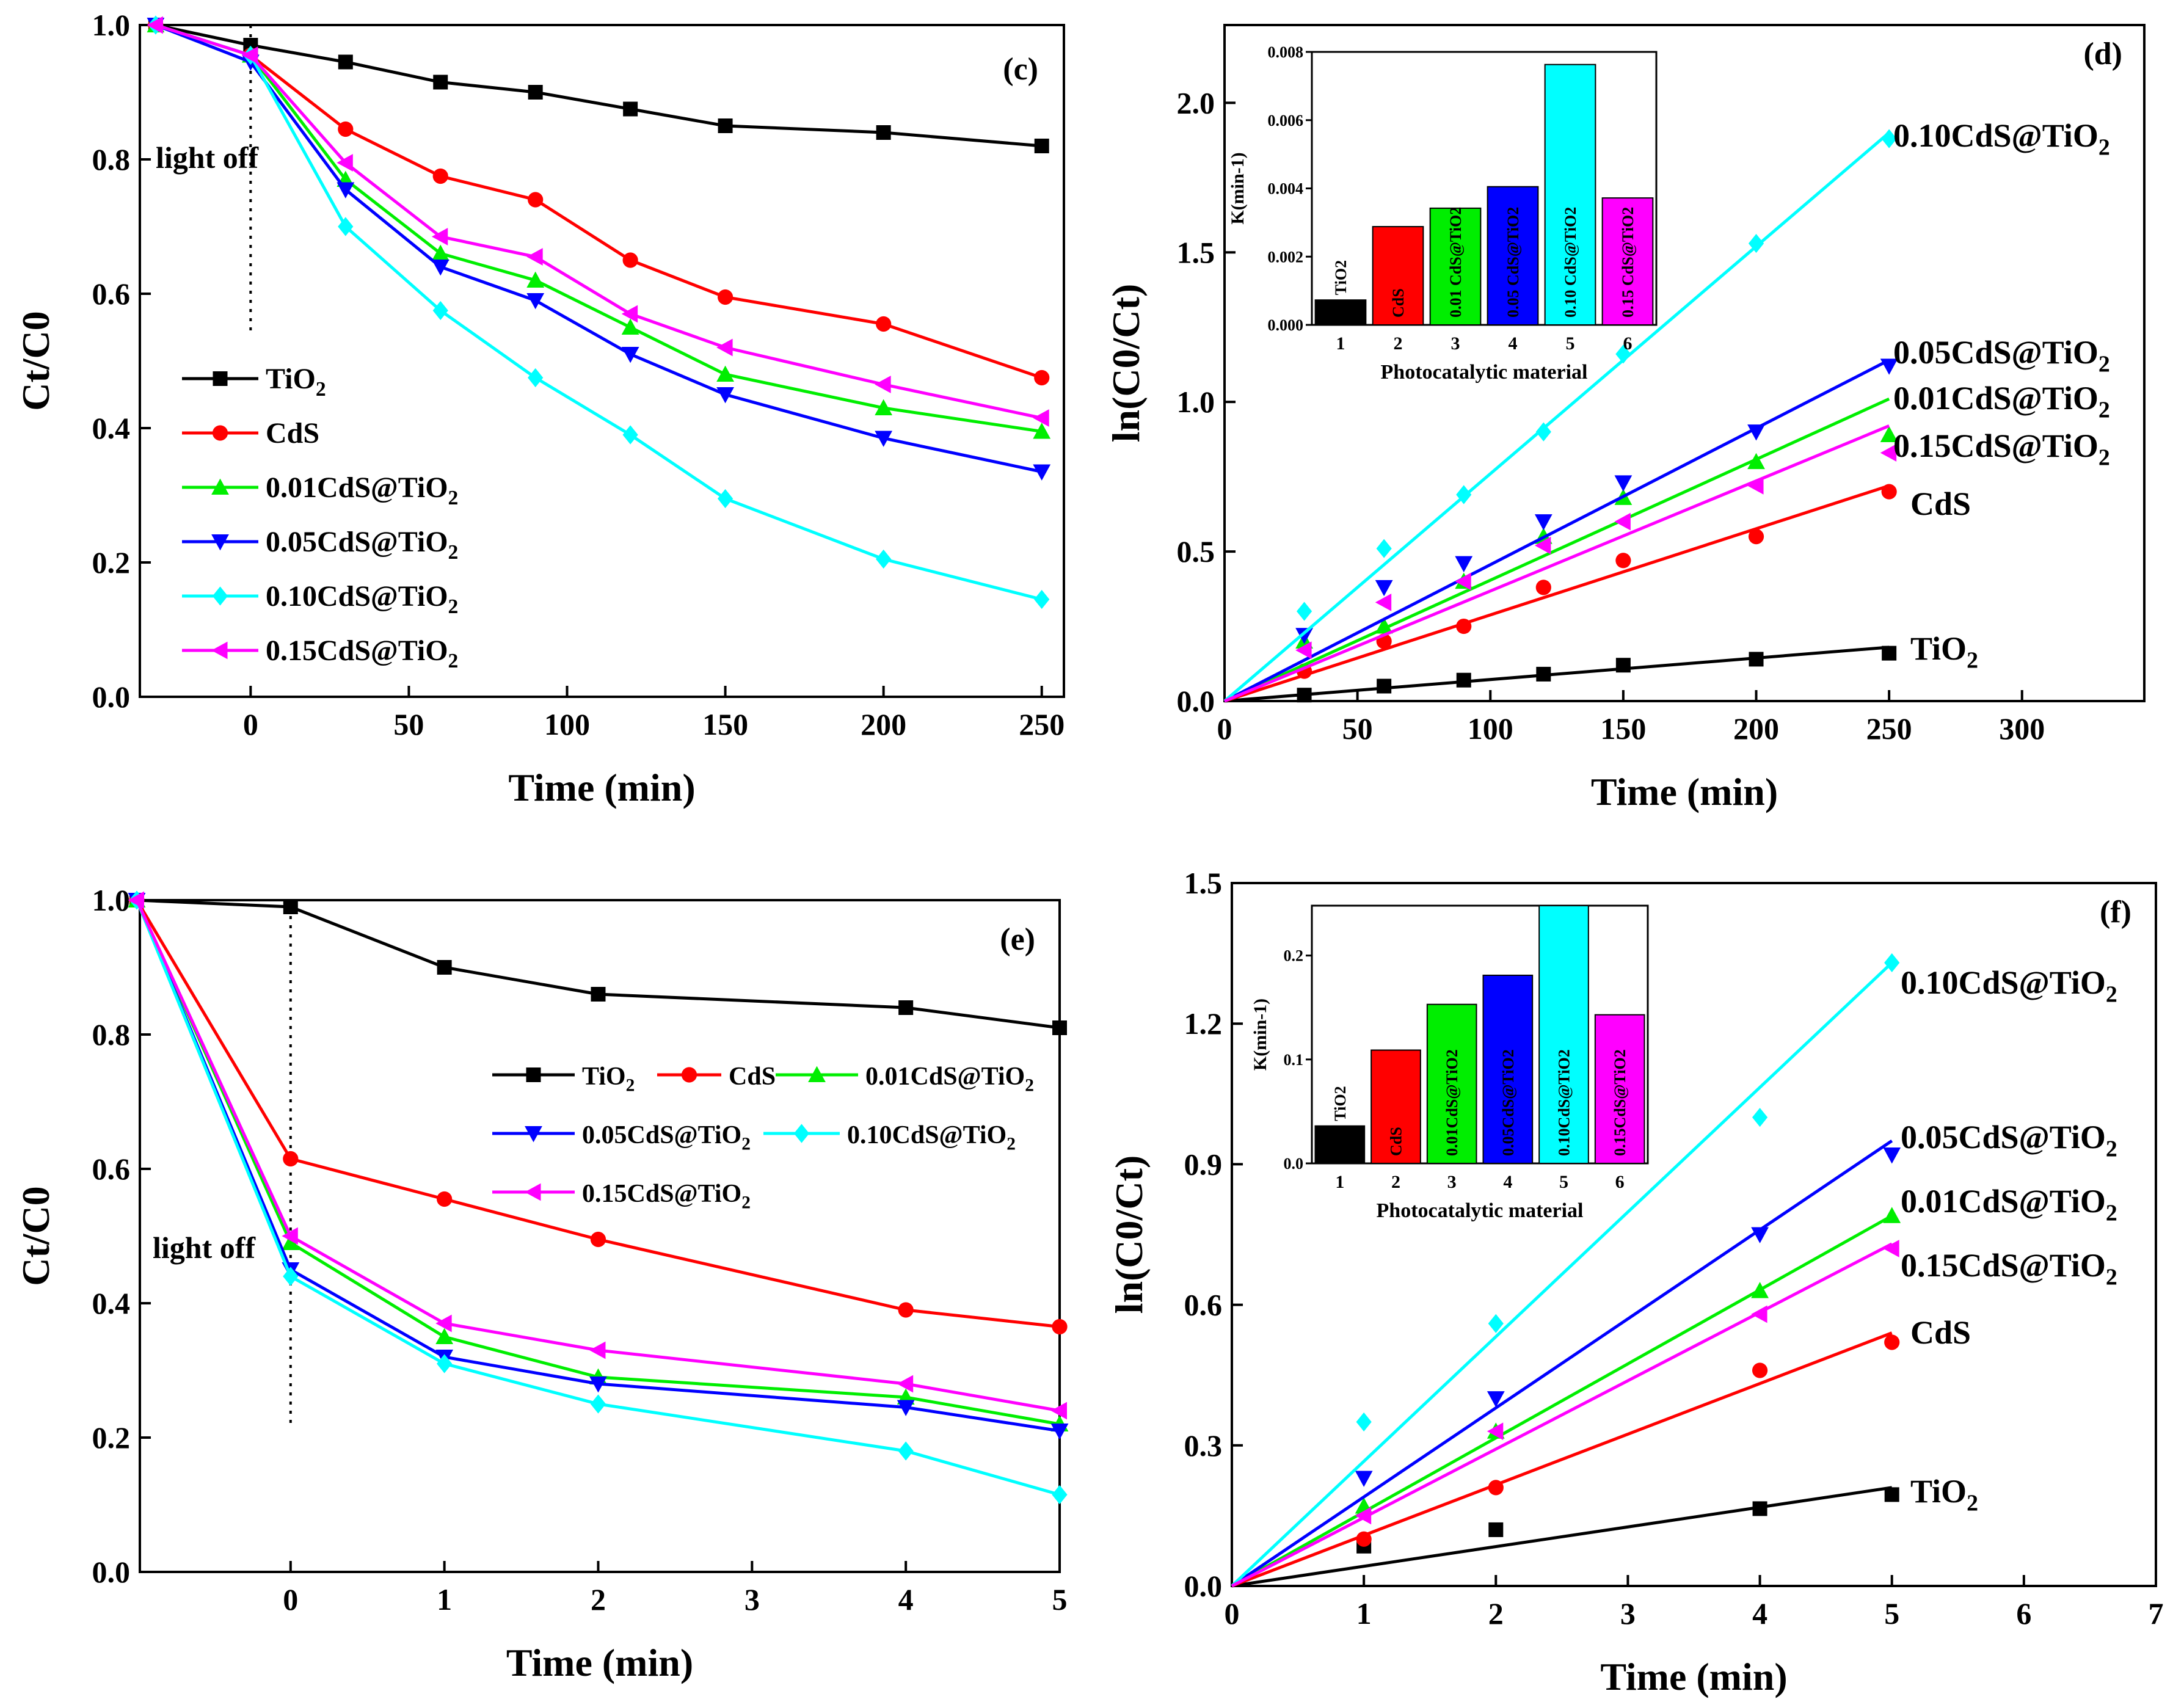 This screenshot has height=1702, width=2184. I want to click on x-tick-label: 4, so click(1759, 1613).